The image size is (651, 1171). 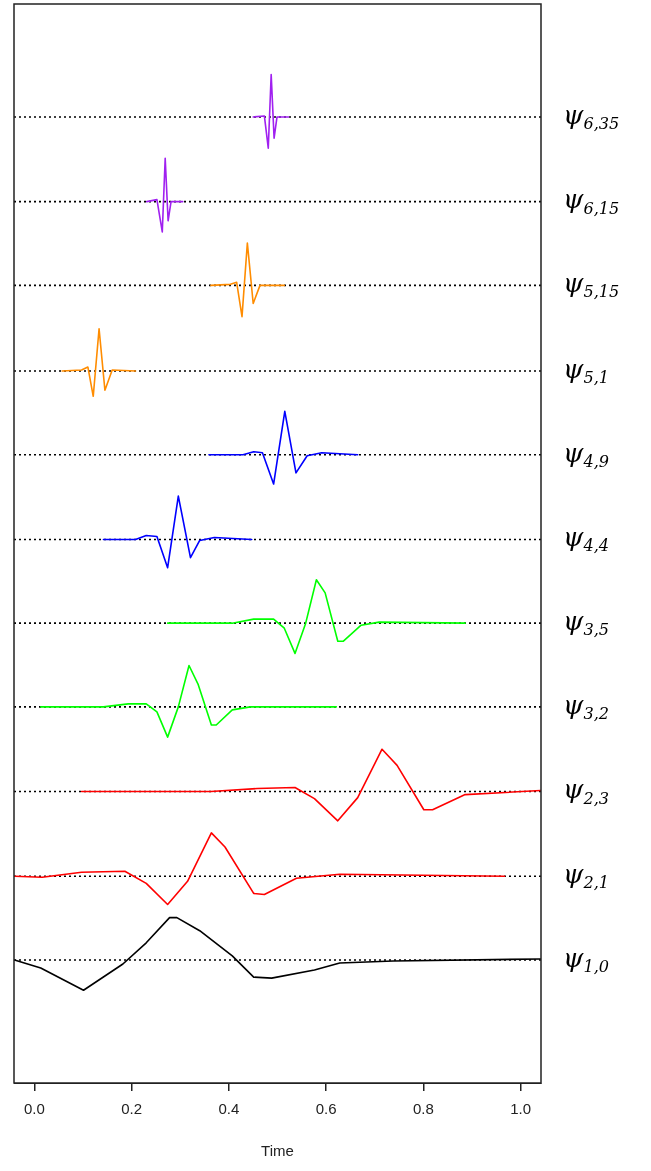 What do you see at coordinates (229, 1109) in the screenshot?
I see `x-tick-label: 0.4` at bounding box center [229, 1109].